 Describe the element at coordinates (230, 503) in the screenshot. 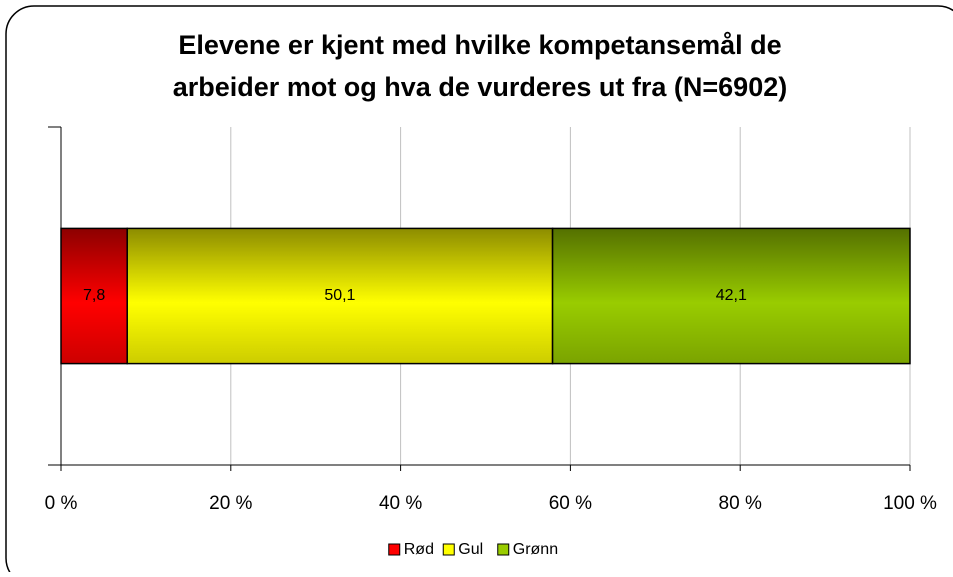

I see `x-tick-label: 20 %` at that location.